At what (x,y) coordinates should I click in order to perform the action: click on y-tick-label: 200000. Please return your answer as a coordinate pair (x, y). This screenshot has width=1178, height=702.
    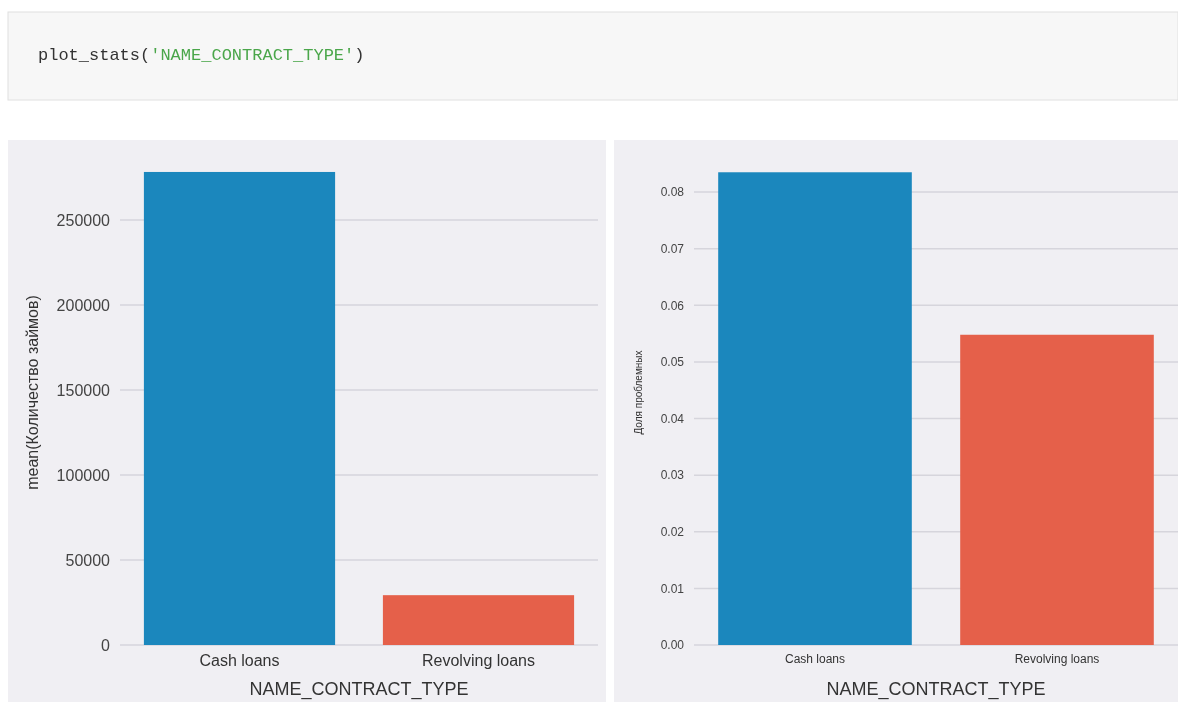
    Looking at the image, I should click on (83, 305).